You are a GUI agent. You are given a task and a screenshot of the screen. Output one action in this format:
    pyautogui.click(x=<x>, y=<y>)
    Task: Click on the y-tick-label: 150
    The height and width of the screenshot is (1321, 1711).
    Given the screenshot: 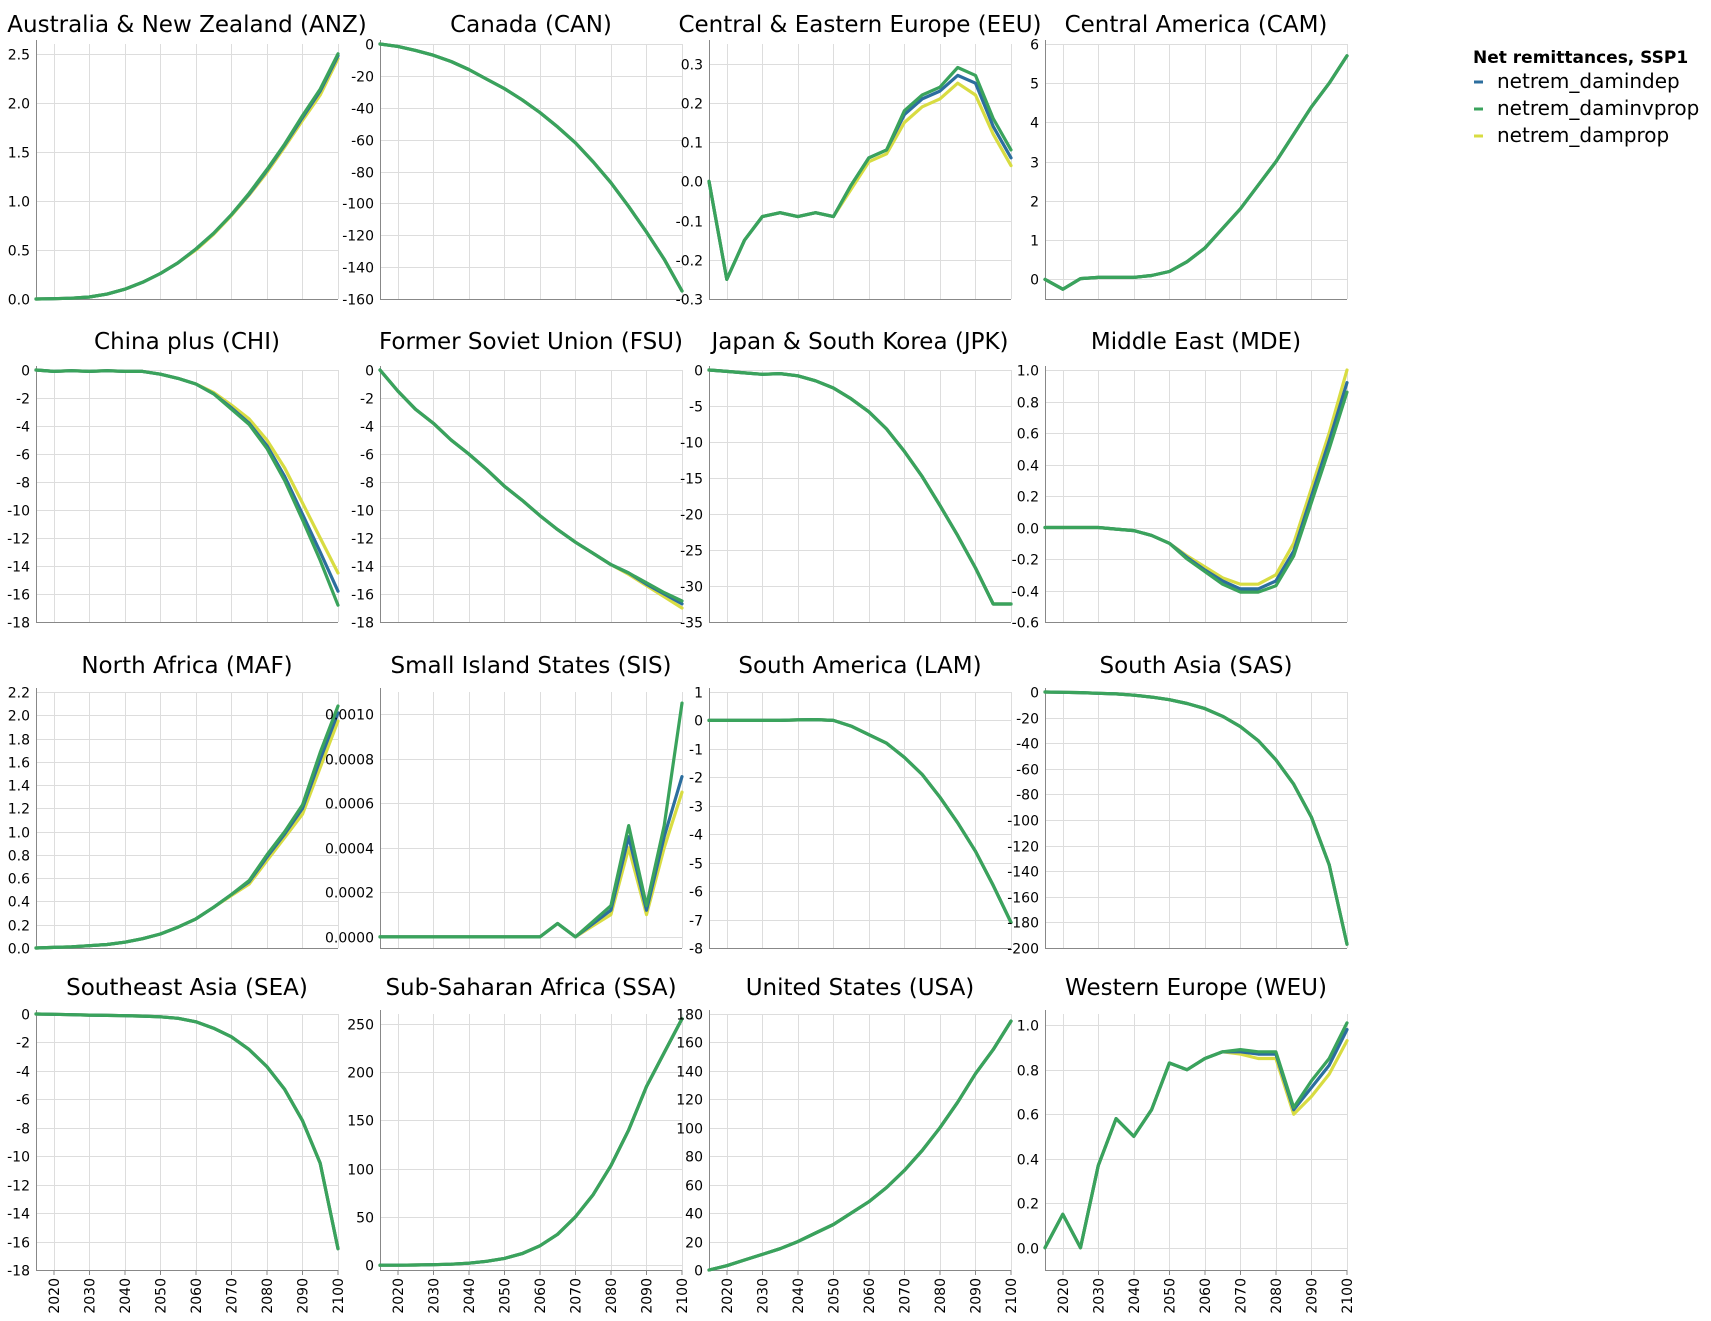 What is the action you would take?
    pyautogui.click(x=360, y=1122)
    